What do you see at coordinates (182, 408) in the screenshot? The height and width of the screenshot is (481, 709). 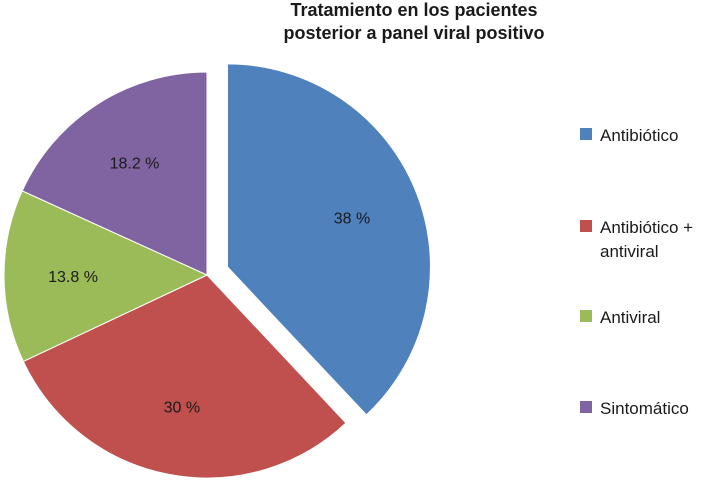 I see `pie-data-label: 30 %` at bounding box center [182, 408].